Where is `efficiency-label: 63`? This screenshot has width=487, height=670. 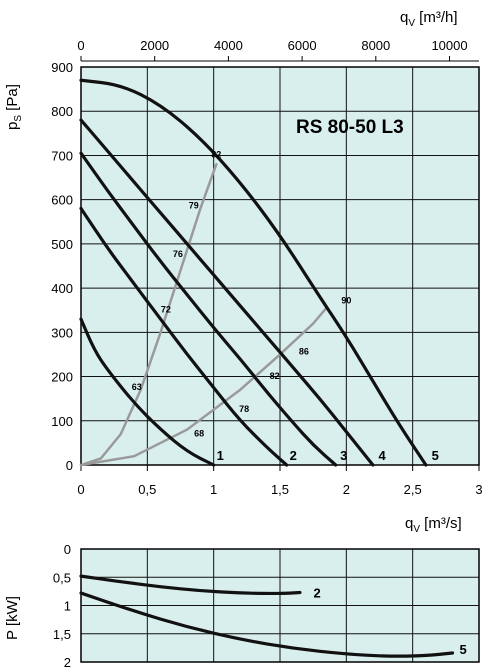
efficiency-label: 63 is located at coordinates (137, 387).